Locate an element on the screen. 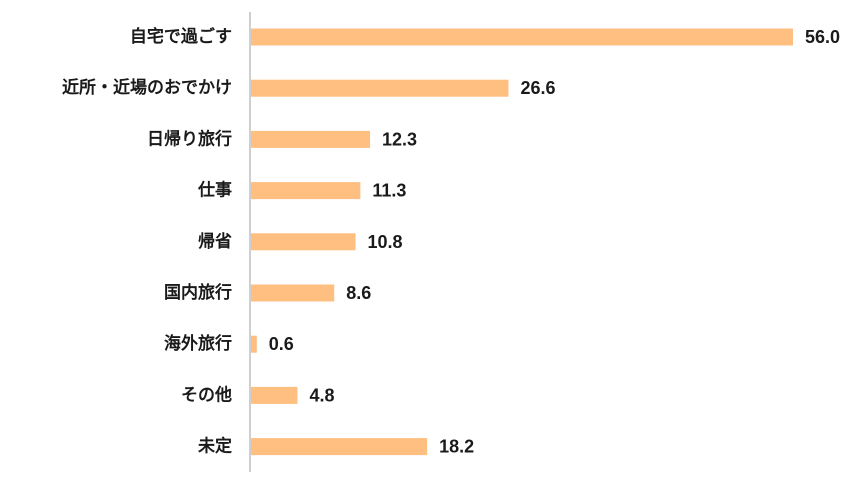 The height and width of the screenshot is (484, 856). category-label: 帰省 is located at coordinates (215, 241).